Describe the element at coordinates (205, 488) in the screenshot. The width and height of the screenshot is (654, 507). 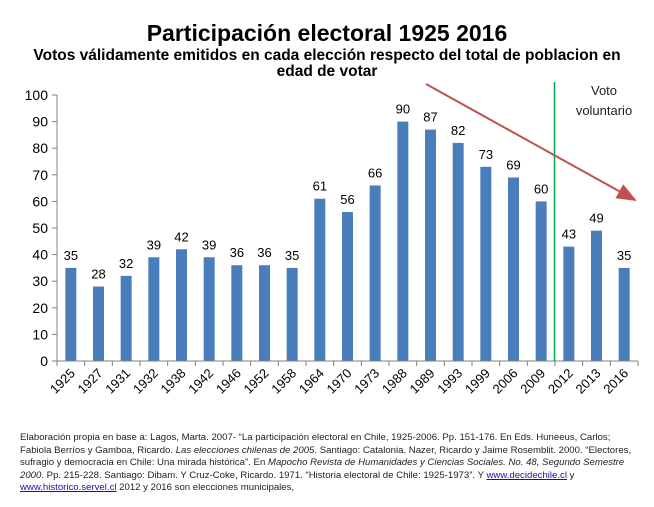
I see `source-suffix: 2012 y 2016 son elecciones municipales,` at that location.